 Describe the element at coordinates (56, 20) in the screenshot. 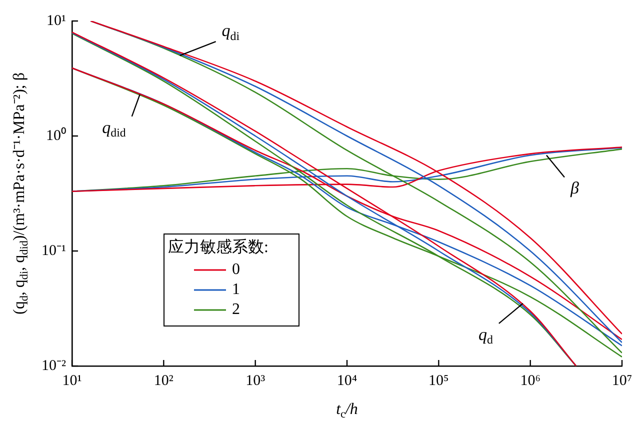

I see `y-tick-label: 10¹` at that location.